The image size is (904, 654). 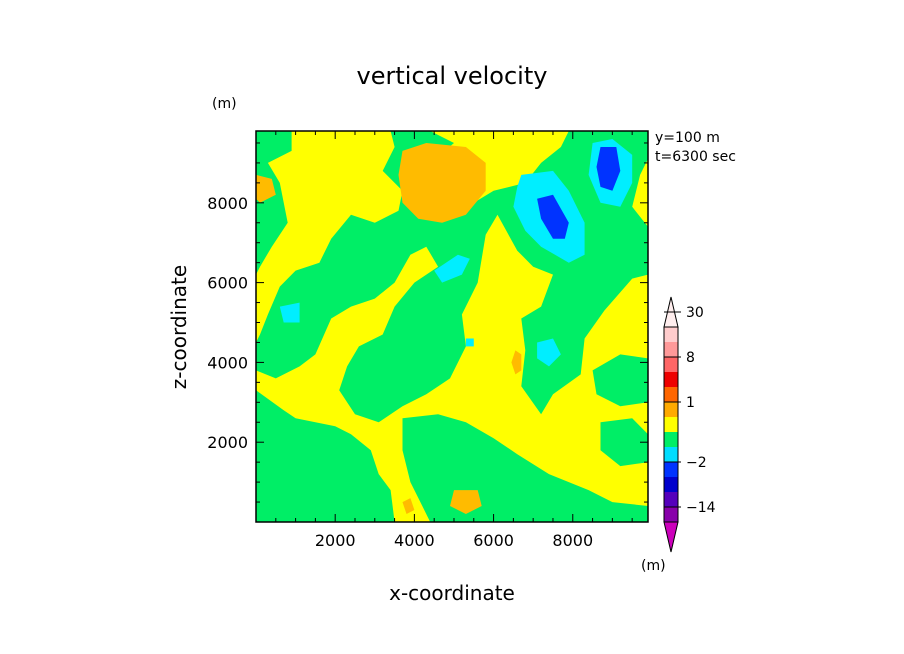 What do you see at coordinates (690, 403) in the screenshot?
I see `colorbar-label: 1` at bounding box center [690, 403].